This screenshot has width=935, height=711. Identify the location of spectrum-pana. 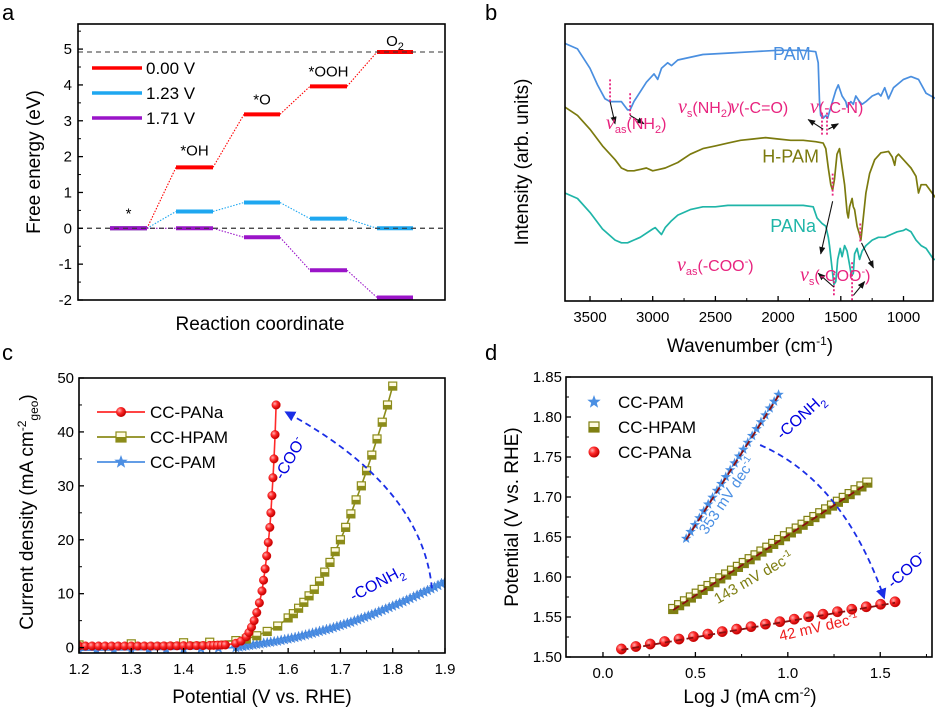
(749, 239).